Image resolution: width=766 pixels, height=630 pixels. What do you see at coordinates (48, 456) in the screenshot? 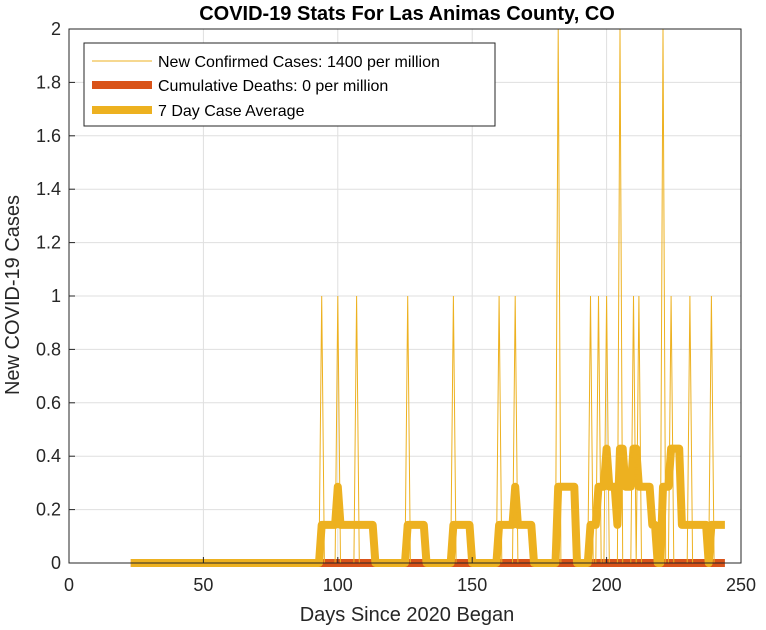
I see `y-tick-label: 0.4` at bounding box center [48, 456].